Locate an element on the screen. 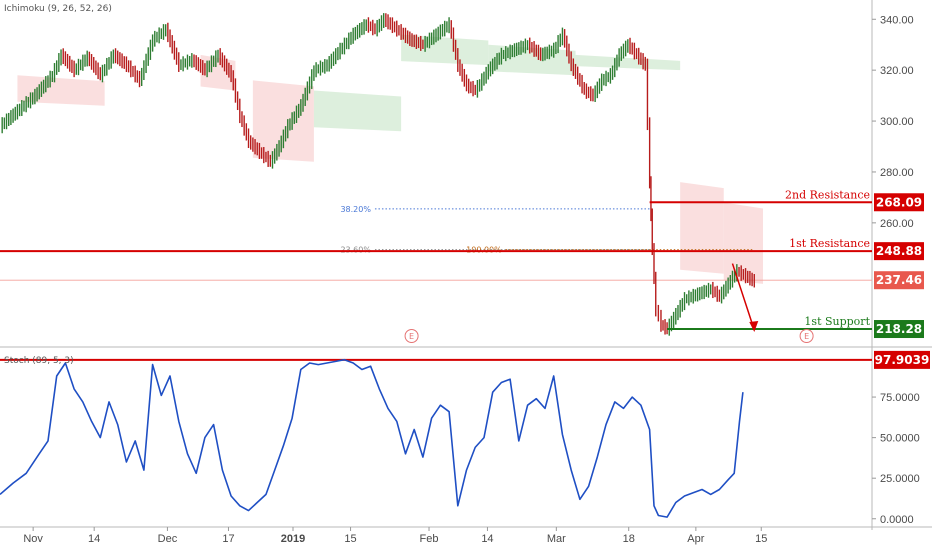 The width and height of the screenshot is (932, 555). event-marker-label-1: E is located at coordinates (806, 336).